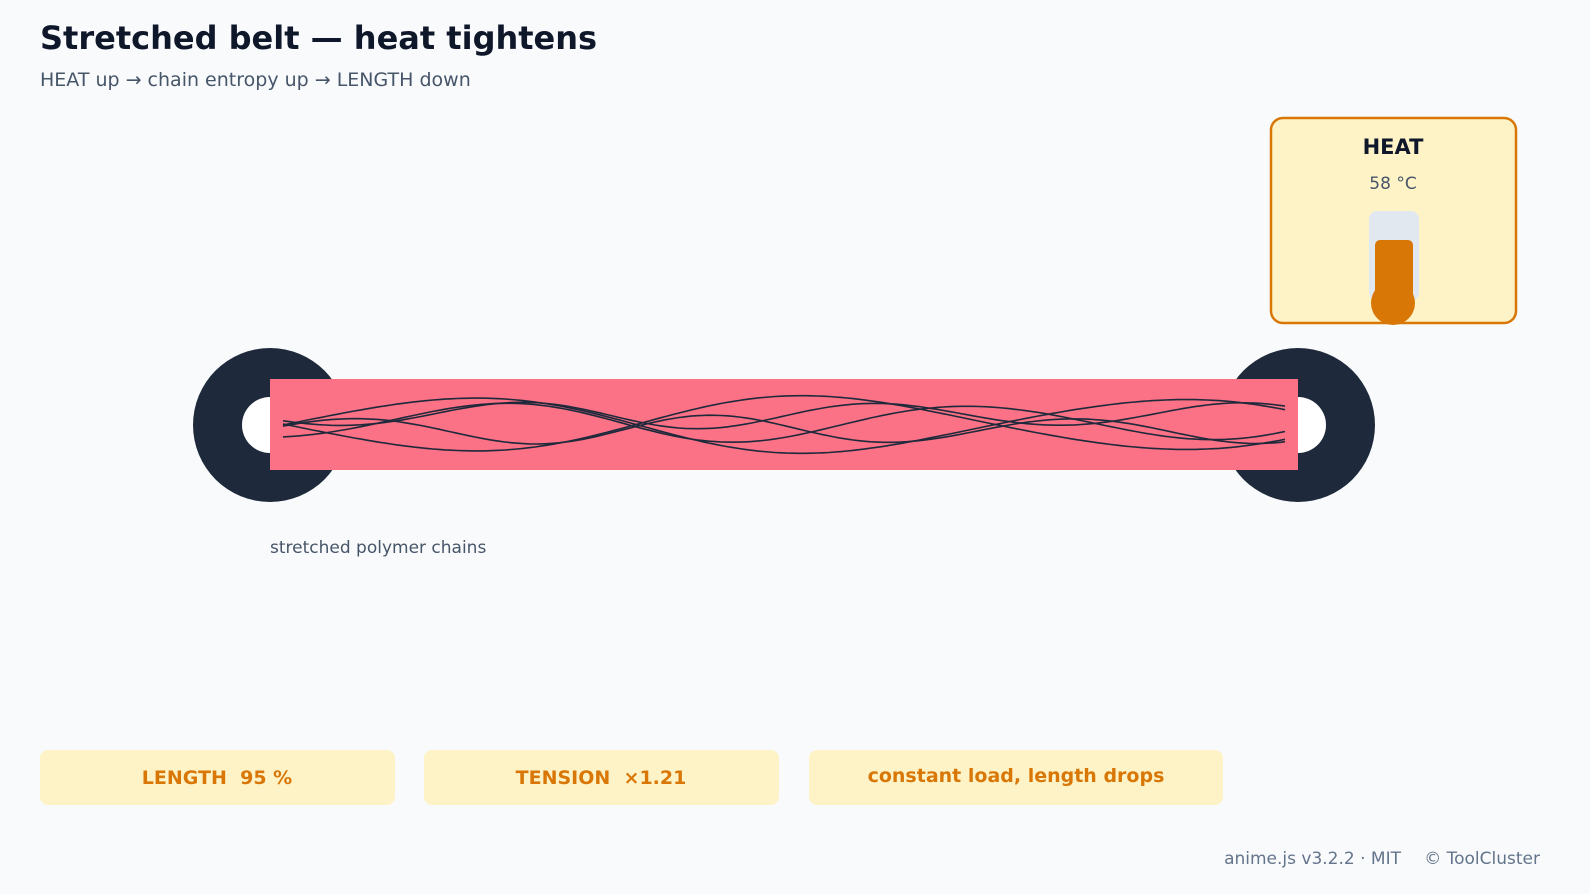 Image resolution: width=1590 pixels, height=894 pixels. What do you see at coordinates (378, 548) in the screenshot?
I see `belt-caption: stretched polymer chains` at bounding box center [378, 548].